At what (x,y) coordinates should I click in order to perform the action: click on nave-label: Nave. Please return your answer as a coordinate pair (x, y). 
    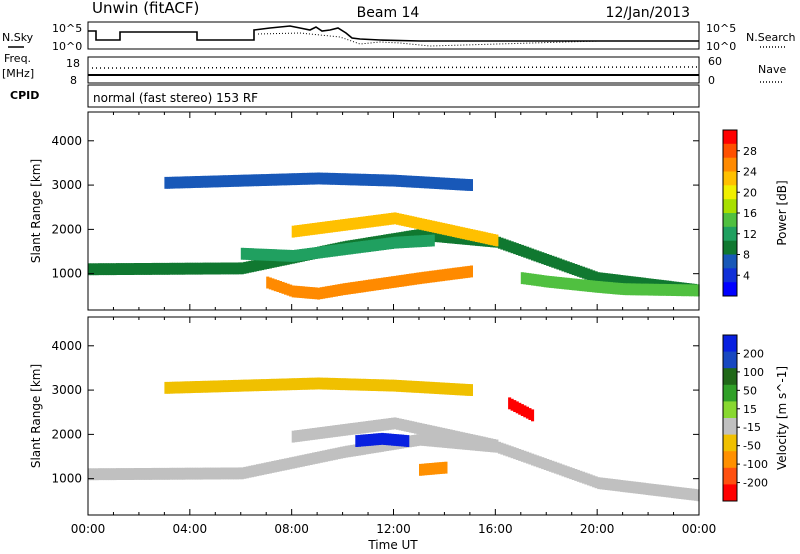
    Looking at the image, I should click on (772, 69).